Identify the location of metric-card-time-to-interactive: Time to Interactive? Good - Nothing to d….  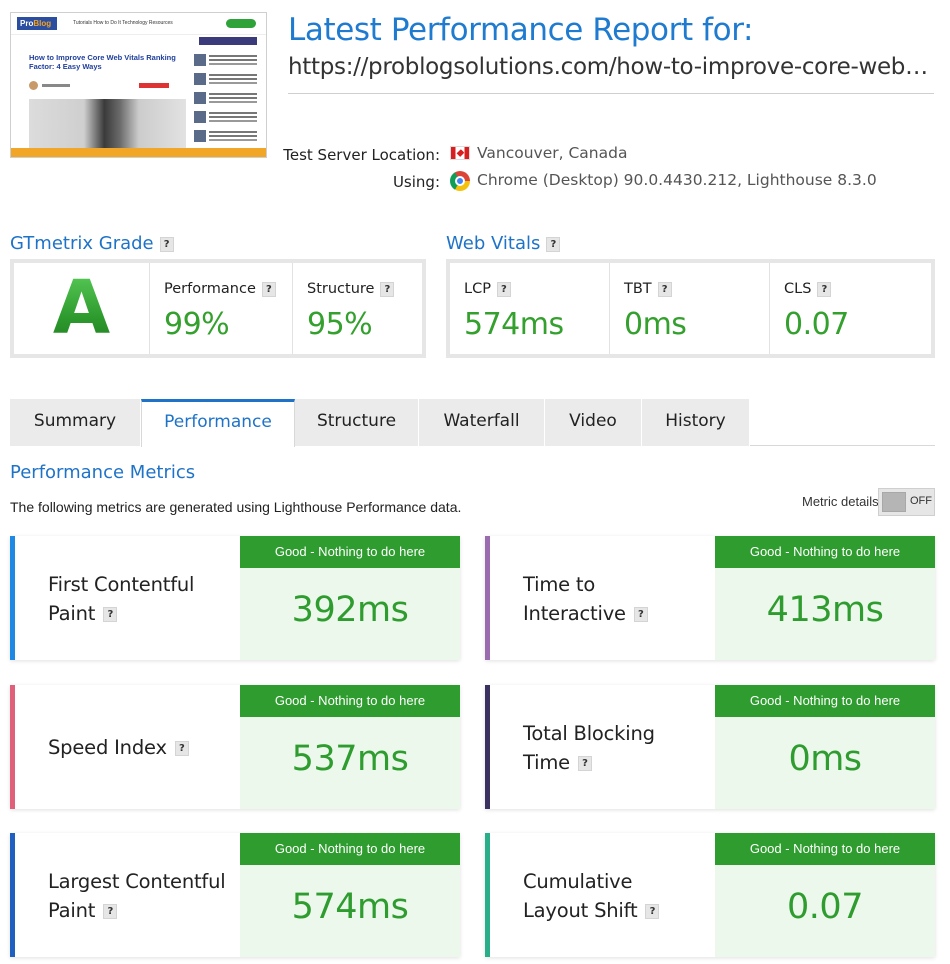
(710, 598).